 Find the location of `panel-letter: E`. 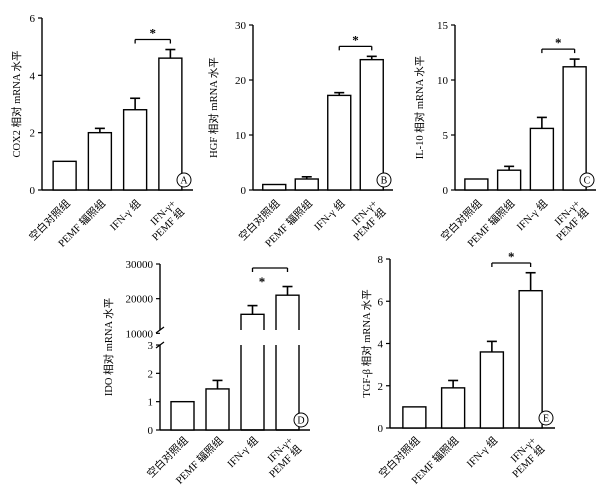

panel-letter: E is located at coordinates (546, 419).